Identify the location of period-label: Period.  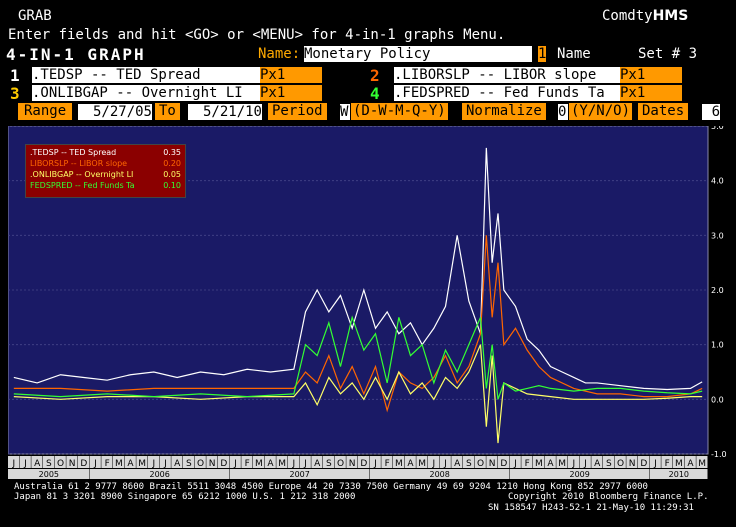
(297, 111).